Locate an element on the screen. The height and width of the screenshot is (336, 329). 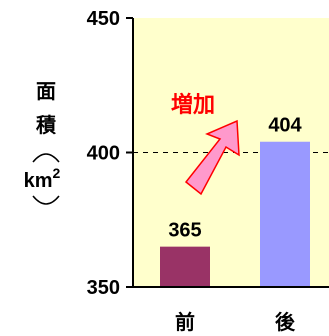
increase-arrow-icon is located at coordinates (212, 157).